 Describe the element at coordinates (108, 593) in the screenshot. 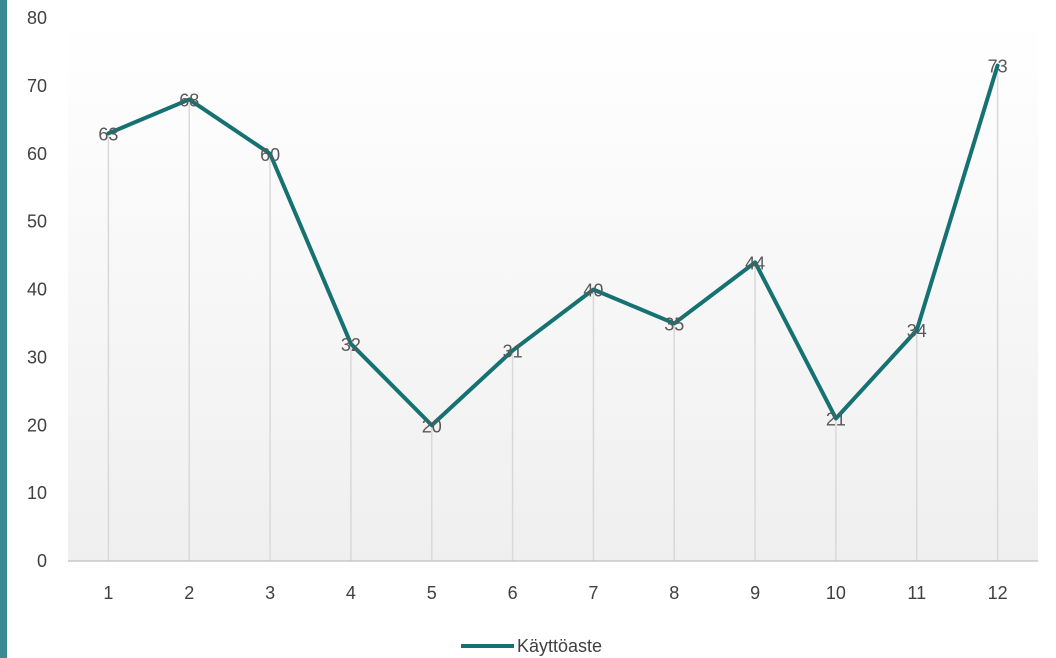

I see `x-tick-label-1: 1` at that location.